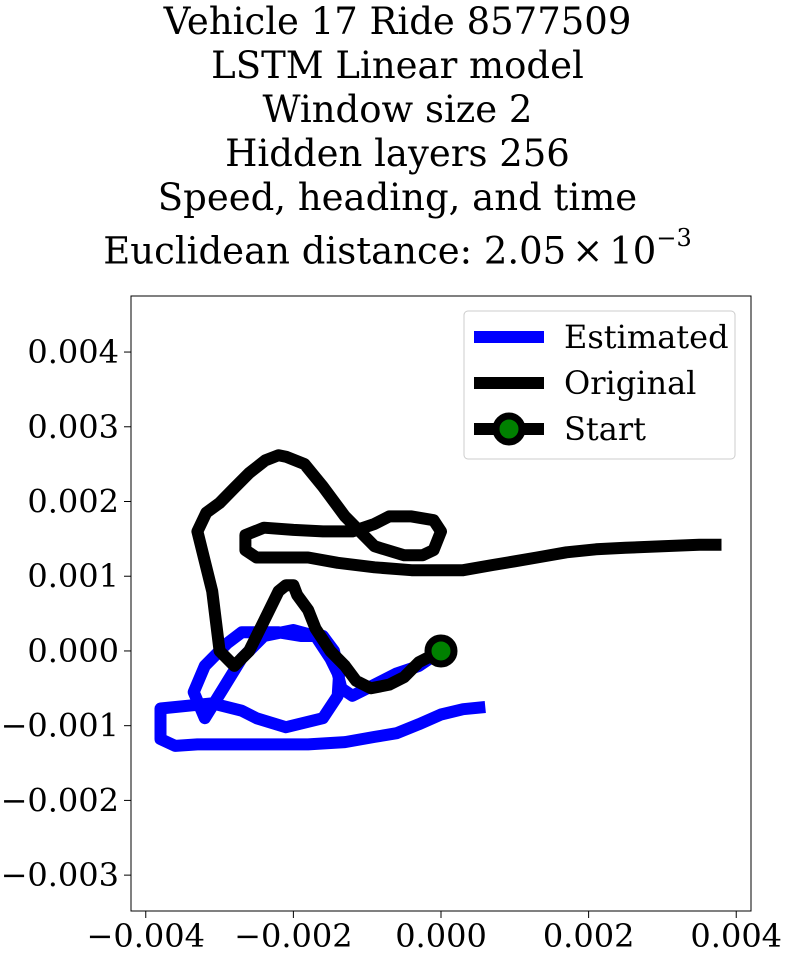 Image resolution: width=795 pixels, height=958 pixels. Describe the element at coordinates (441, 651) in the screenshot. I see `start-marker` at that location.